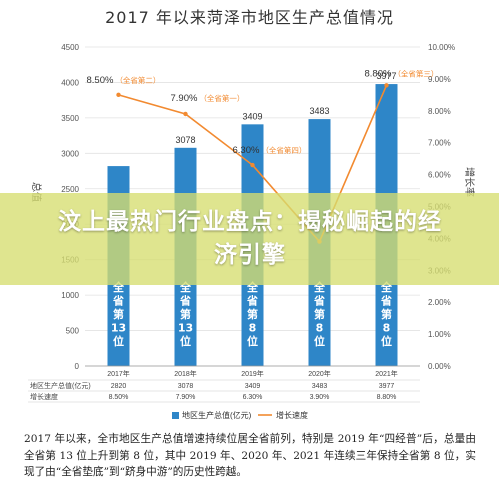  What do you see at coordinates (439, 143) in the screenshot?
I see `y-right-tick-label: 7.00%` at bounding box center [439, 143].